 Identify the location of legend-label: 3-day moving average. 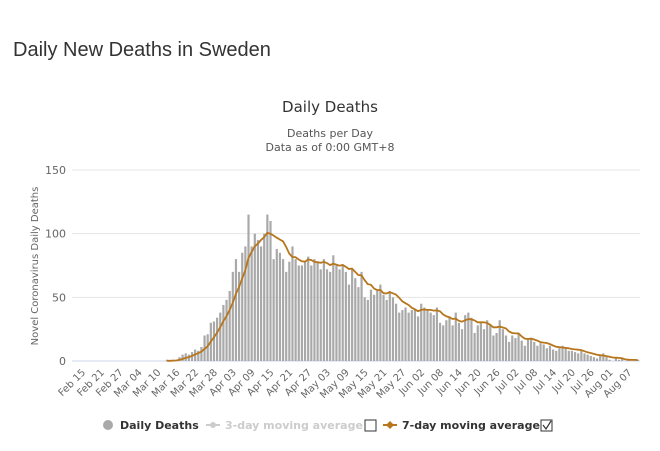
(294, 425).